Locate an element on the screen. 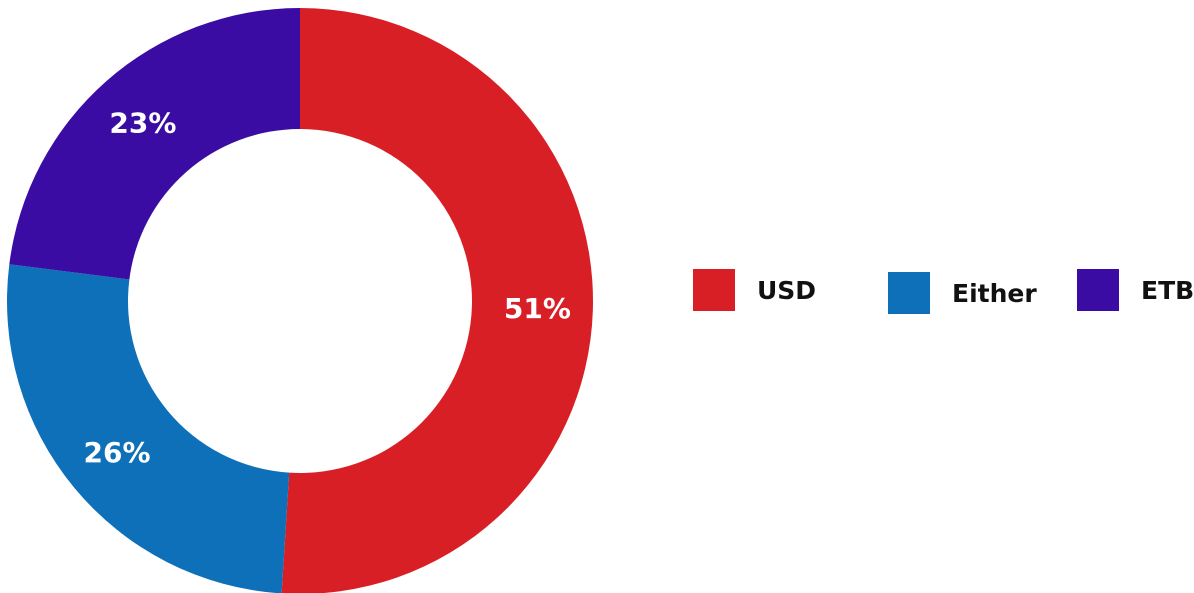 This screenshot has height=593, width=1194. legend-swatch-either is located at coordinates (909, 293).